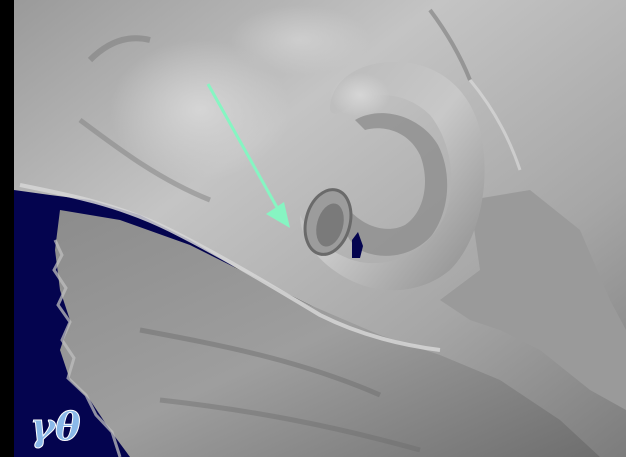 The image size is (626, 457). I want to click on mesh-edge, so click(87, 348).